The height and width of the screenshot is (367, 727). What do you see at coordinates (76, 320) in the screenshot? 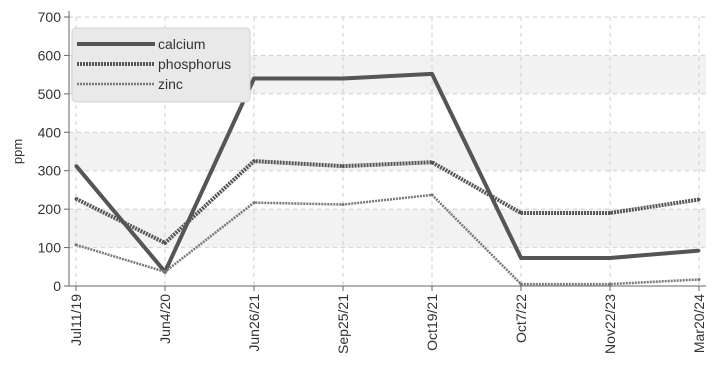
I see `x-tick-label: Jul11/19` at bounding box center [76, 320].